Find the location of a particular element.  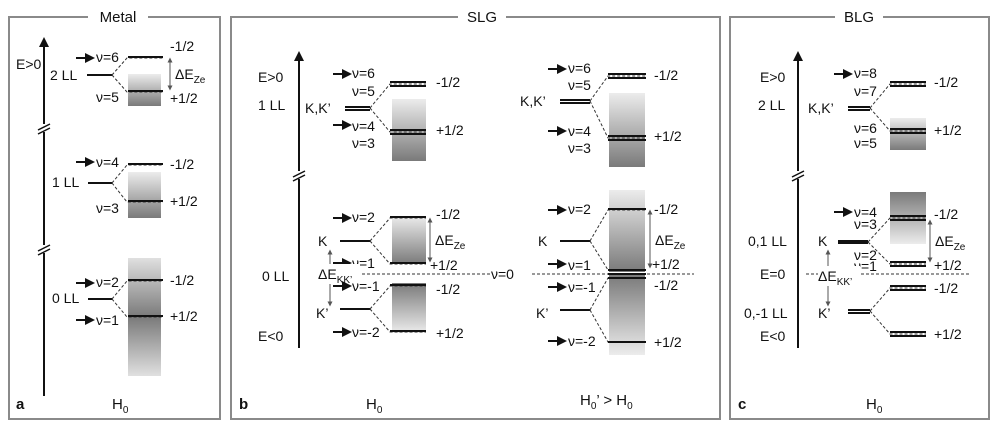

slg-right-spin-3: -1/2 is located at coordinates (666, 209).